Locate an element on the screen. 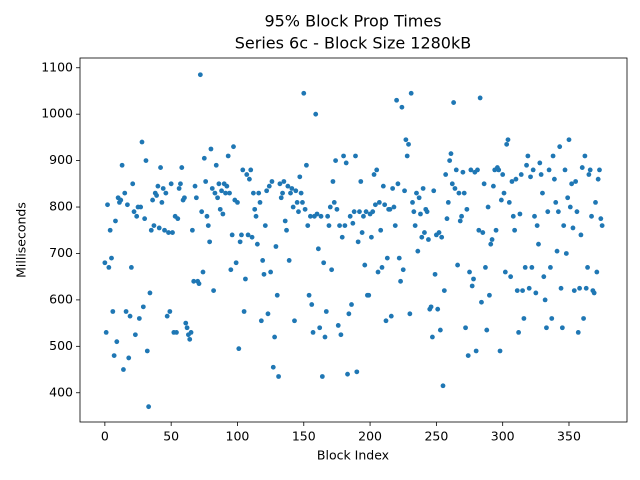  x-tick-label: 50 is located at coordinates (171, 436).